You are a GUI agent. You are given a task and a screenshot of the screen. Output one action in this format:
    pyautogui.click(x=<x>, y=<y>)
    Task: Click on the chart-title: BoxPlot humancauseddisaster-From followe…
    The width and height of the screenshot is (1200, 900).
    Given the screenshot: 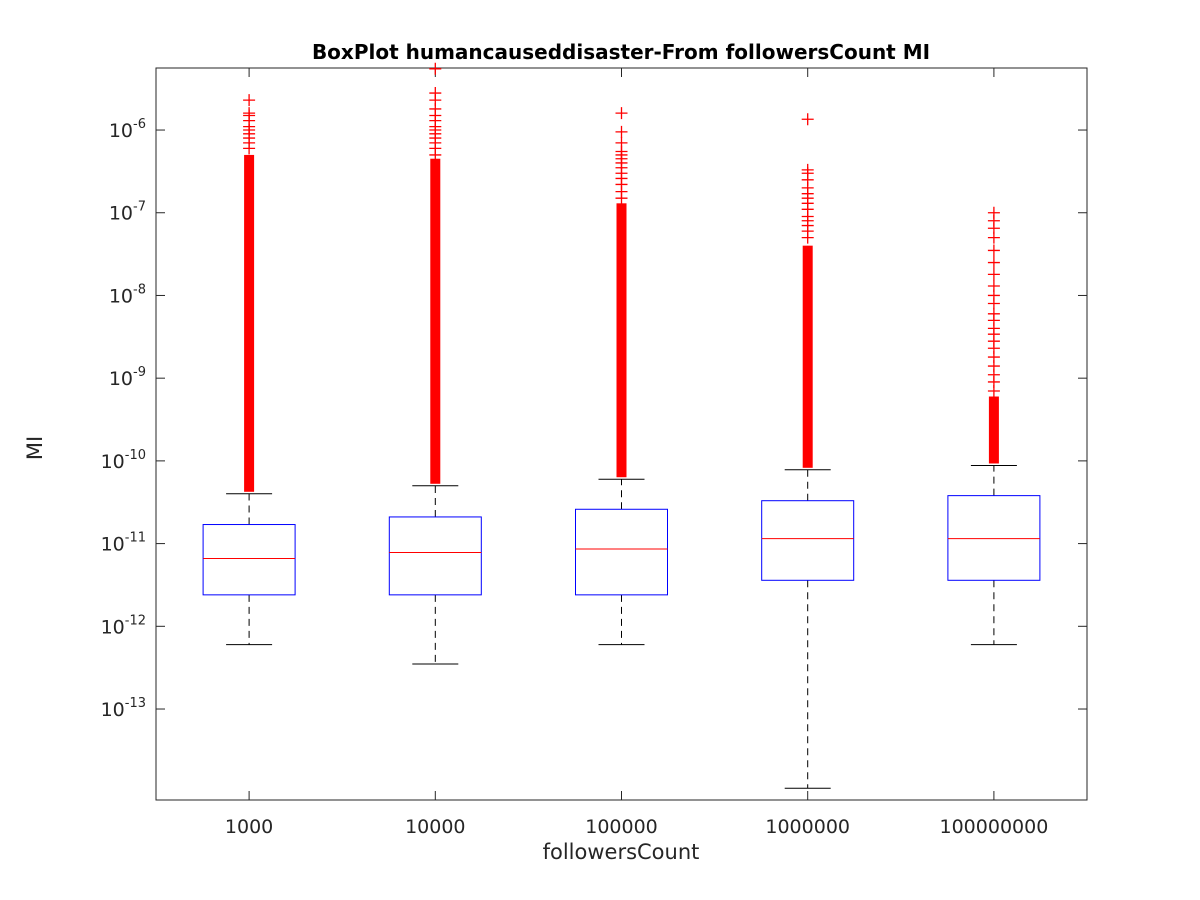 What is the action you would take?
    pyautogui.click(x=621, y=52)
    